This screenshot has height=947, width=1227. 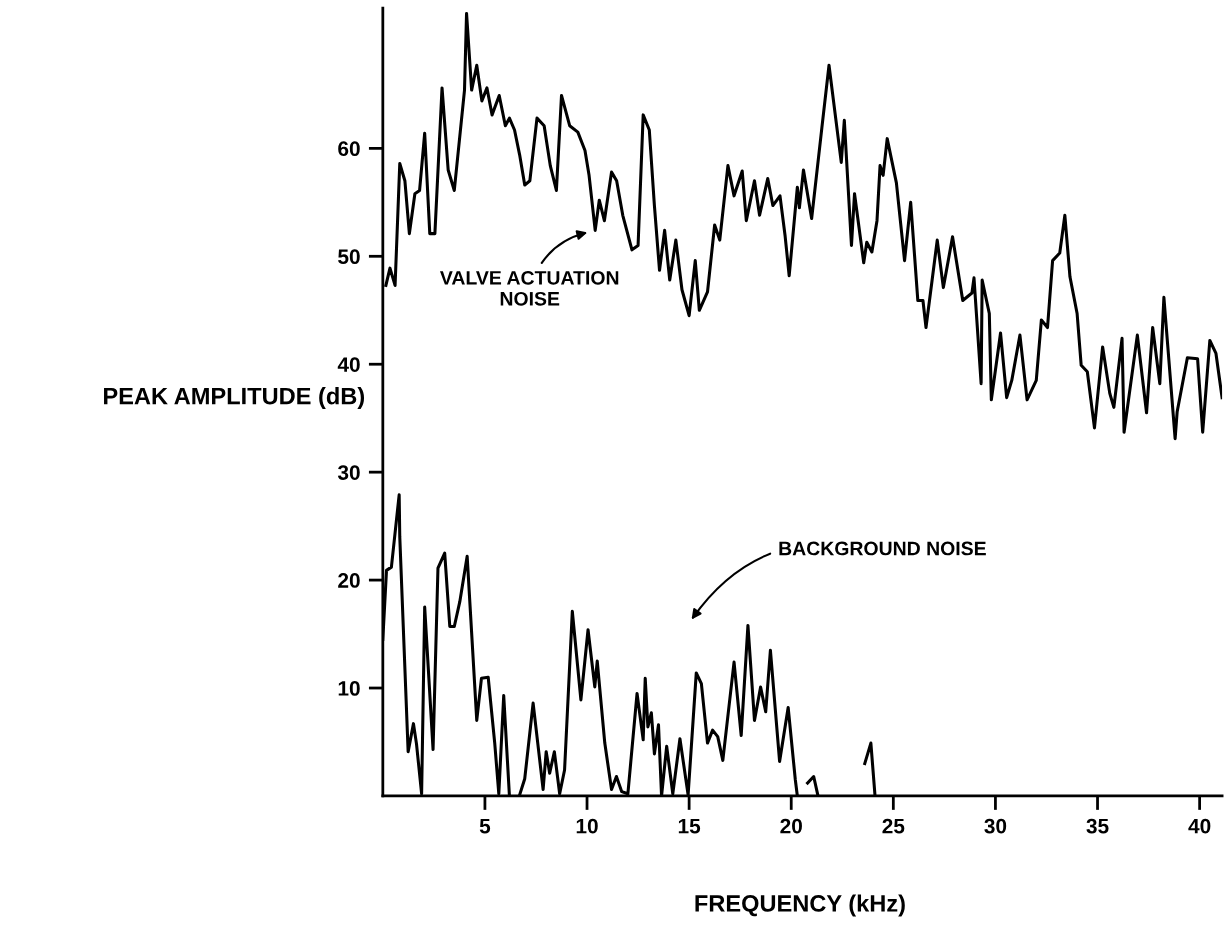 What do you see at coordinates (689, 826) in the screenshot?
I see `x-tick-label: 15` at bounding box center [689, 826].